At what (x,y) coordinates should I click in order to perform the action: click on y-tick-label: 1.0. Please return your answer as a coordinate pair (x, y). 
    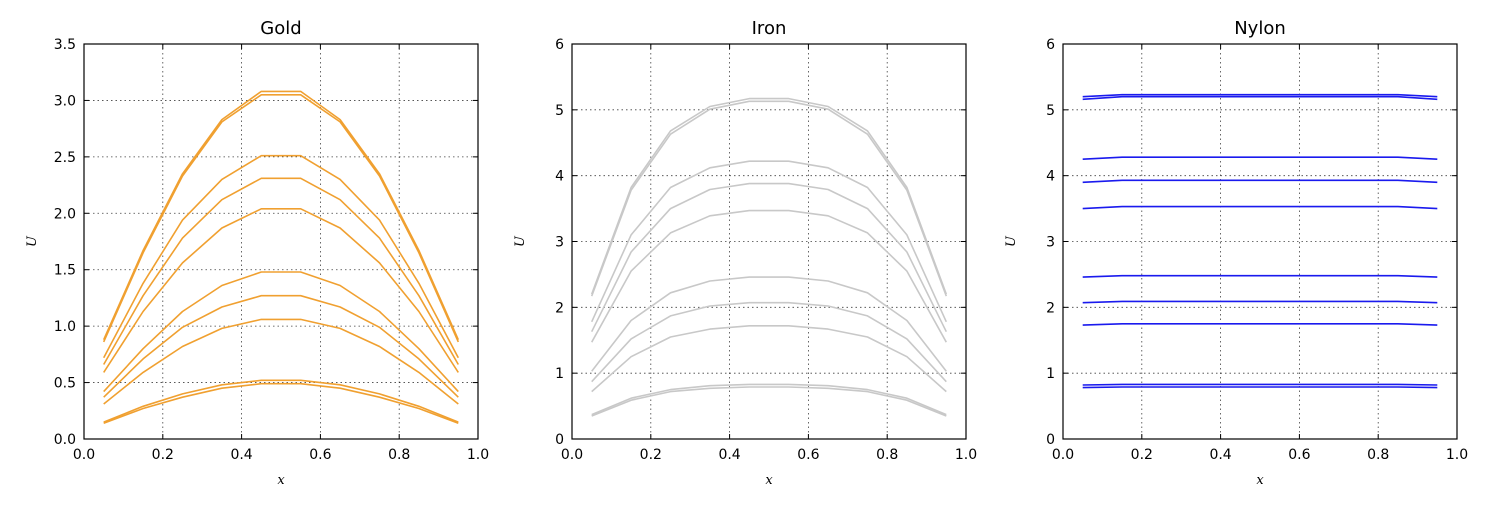
    Looking at the image, I should click on (65, 327).